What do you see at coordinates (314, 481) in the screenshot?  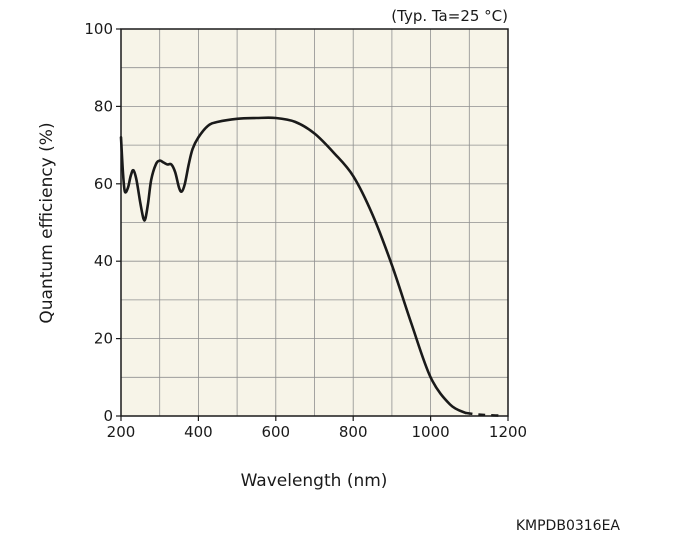 I see `x-axis-title: Wavelength (nm)` at bounding box center [314, 481].